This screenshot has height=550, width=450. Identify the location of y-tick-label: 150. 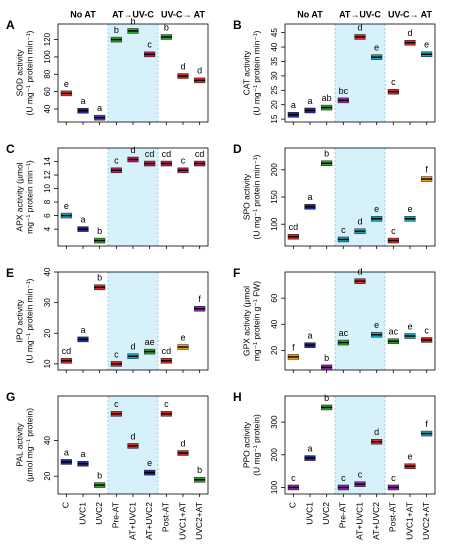
(274, 197).